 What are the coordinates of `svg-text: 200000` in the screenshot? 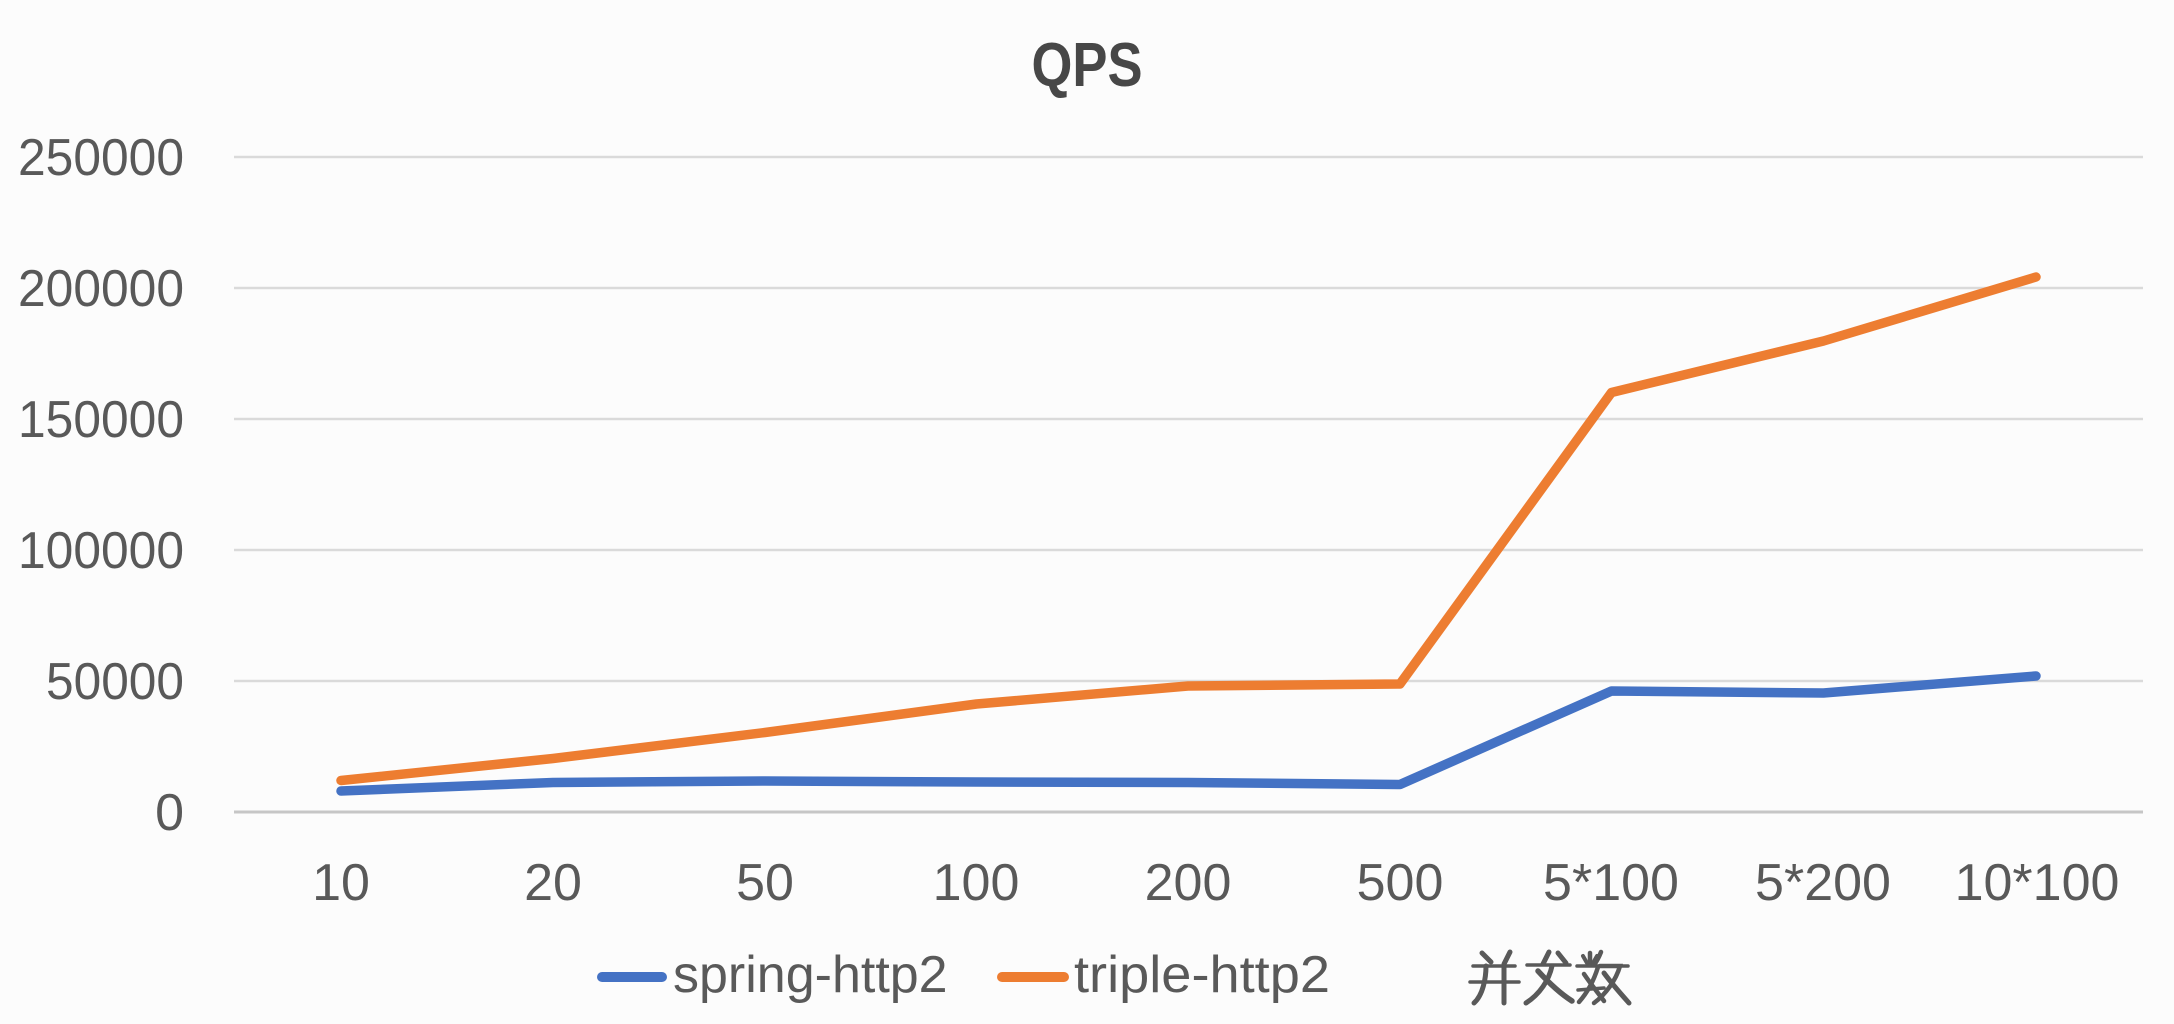 It's located at (101, 289).